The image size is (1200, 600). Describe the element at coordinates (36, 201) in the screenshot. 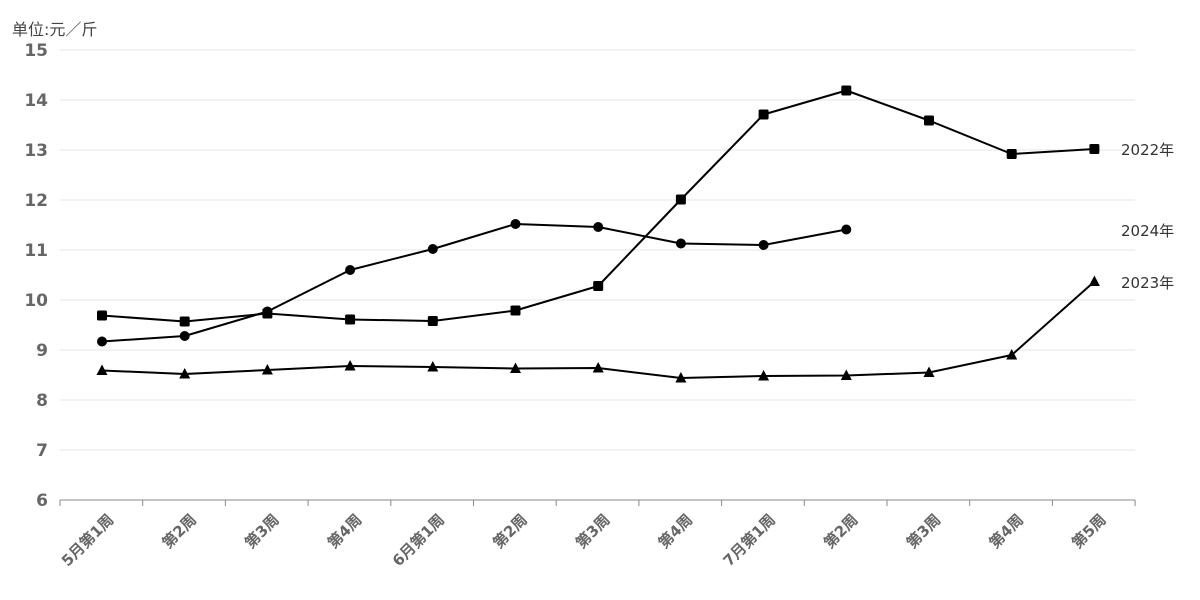

I see `y-tick-label: 12` at that location.